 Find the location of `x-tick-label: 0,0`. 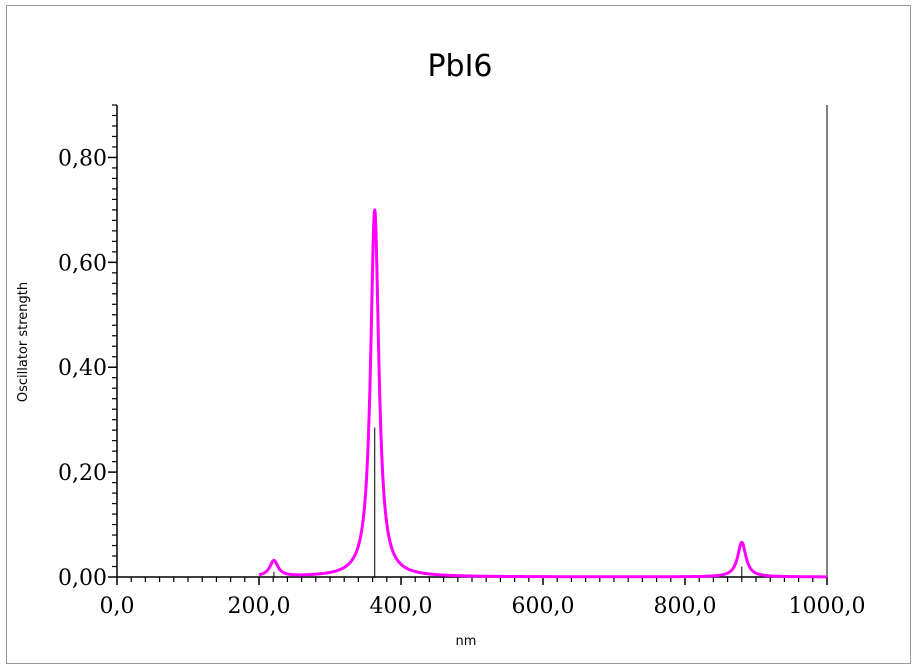

x-tick-label: 0,0 is located at coordinates (117, 606).